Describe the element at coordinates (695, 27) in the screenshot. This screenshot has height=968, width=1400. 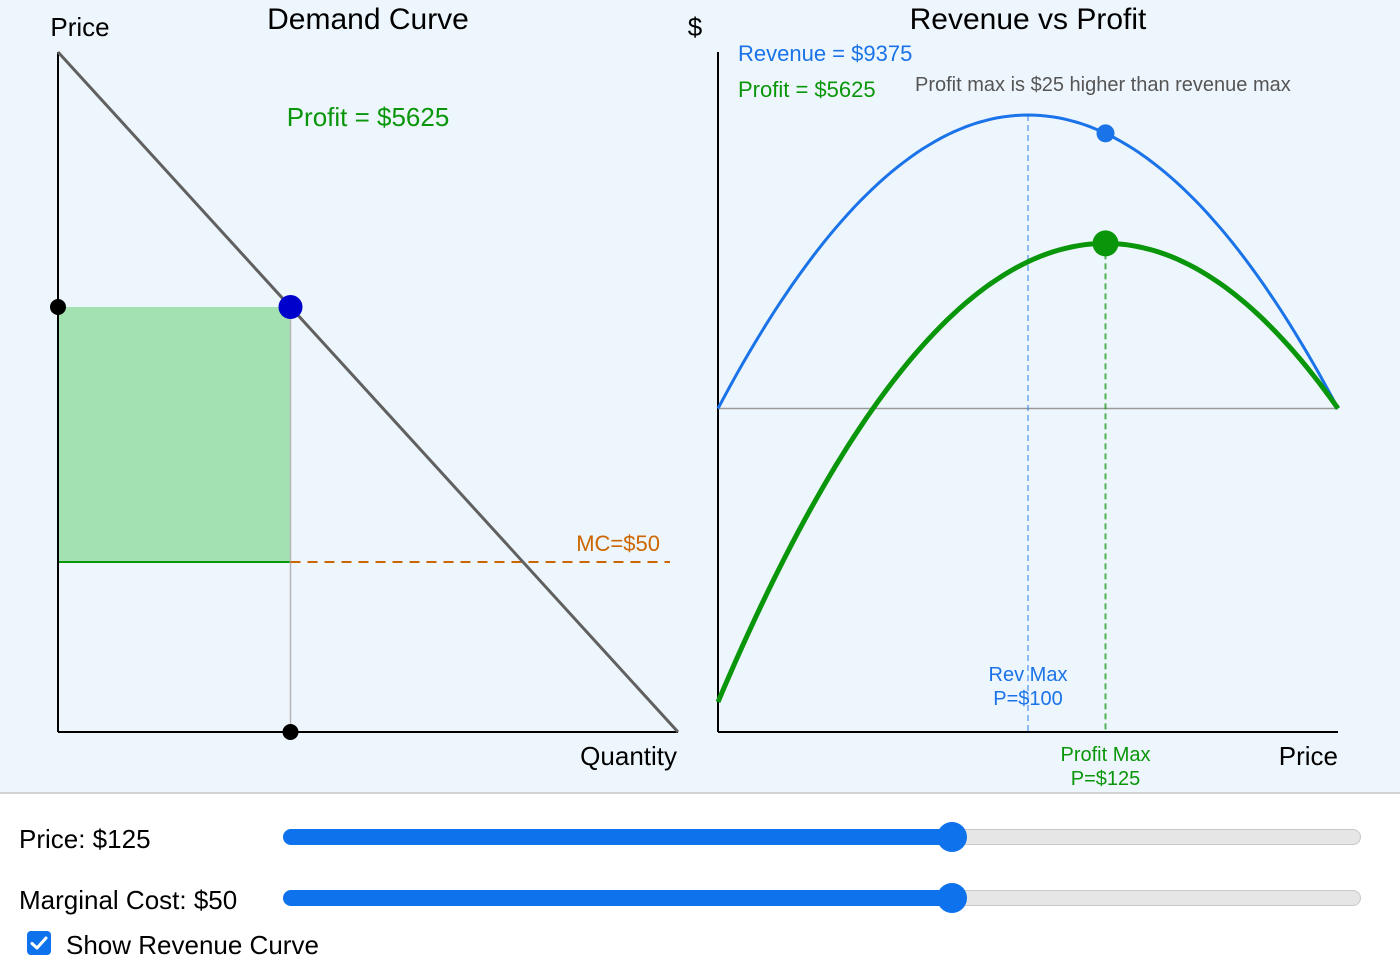
I see `rp-y-axis-label: $` at that location.